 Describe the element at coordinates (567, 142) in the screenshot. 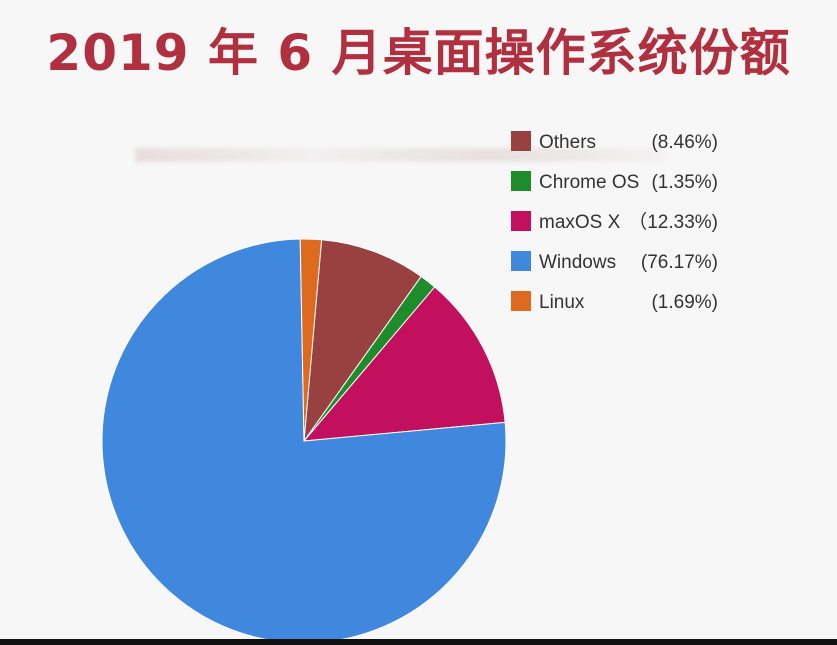

I see `legend-label-others: Others` at that location.